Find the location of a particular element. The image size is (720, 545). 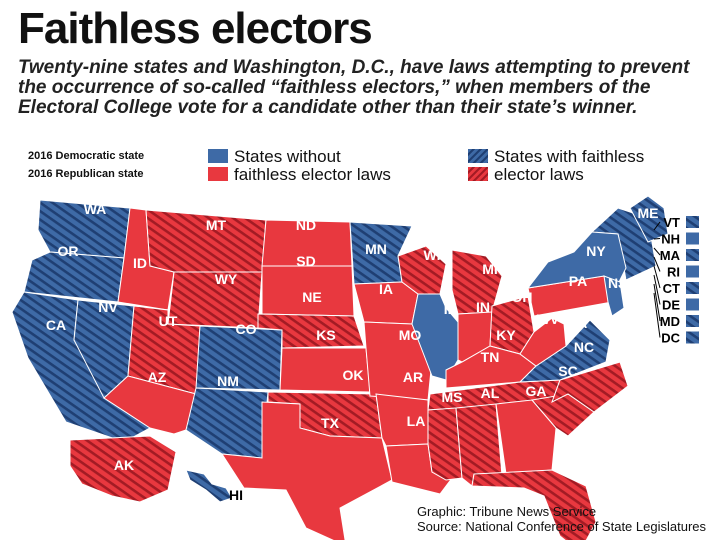

state-nj is located at coordinates (614, 296).